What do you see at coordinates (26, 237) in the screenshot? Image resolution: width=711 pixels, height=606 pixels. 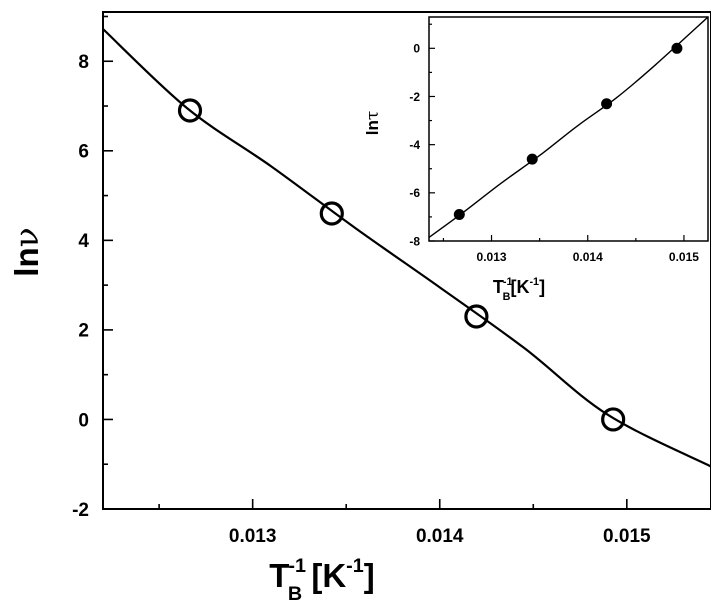 I see `main-y-axis-title-greek: ν` at bounding box center [26, 237].